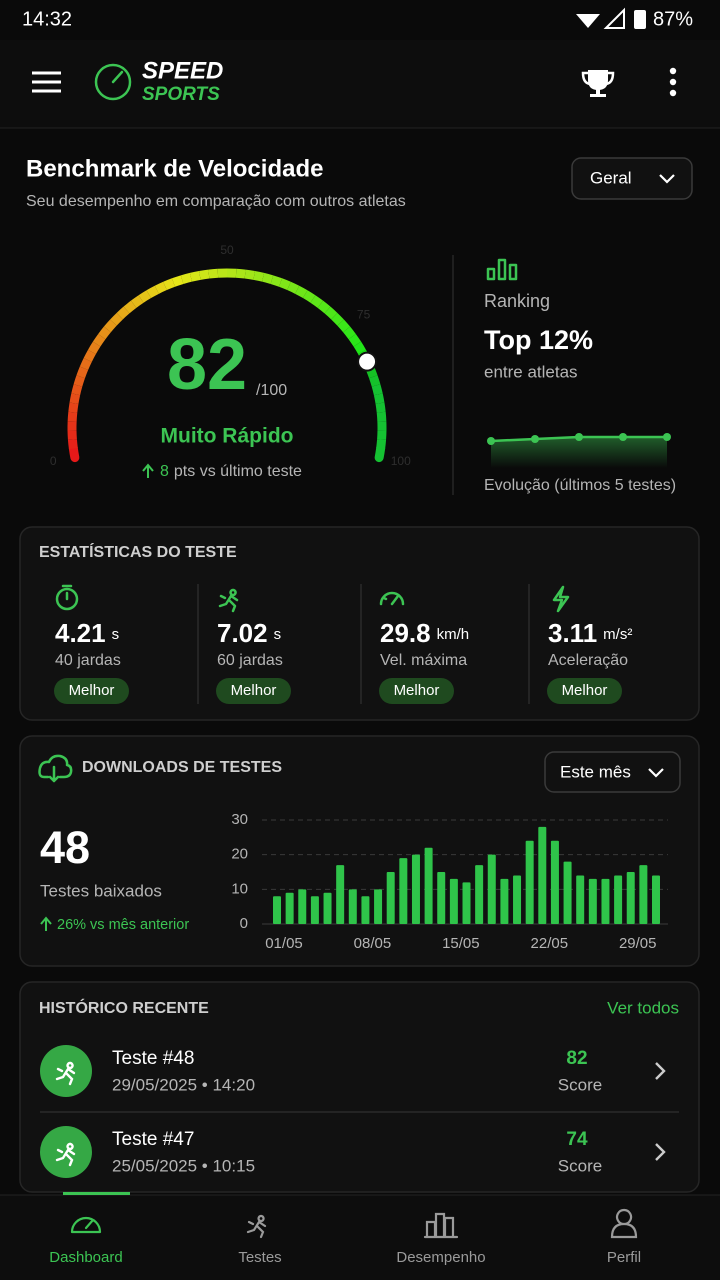  Describe the element at coordinates (242, 633) in the screenshot. I see `stat-number: 7.02` at that location.